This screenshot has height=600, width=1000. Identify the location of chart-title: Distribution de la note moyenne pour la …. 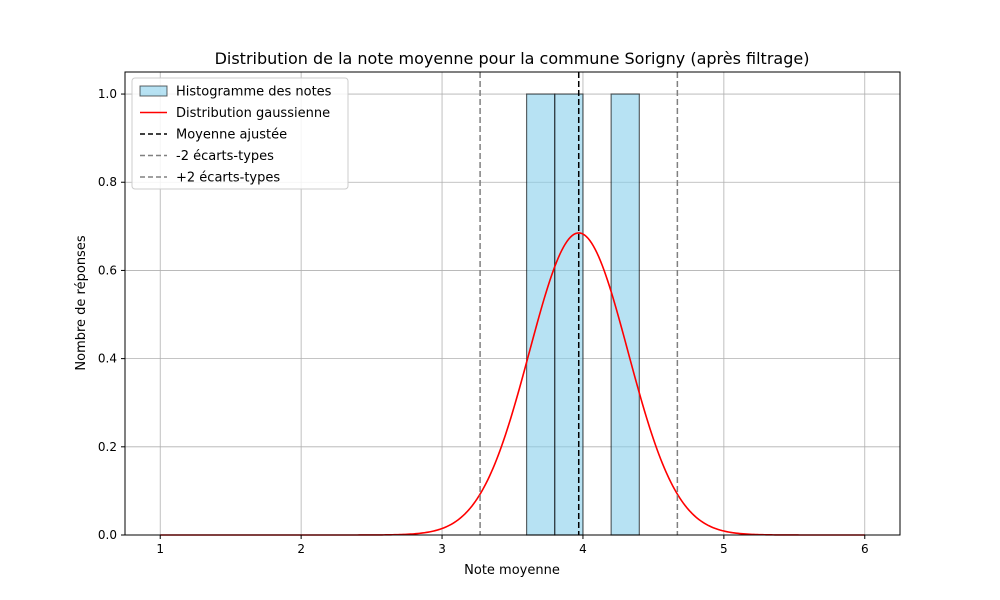
(512, 58).